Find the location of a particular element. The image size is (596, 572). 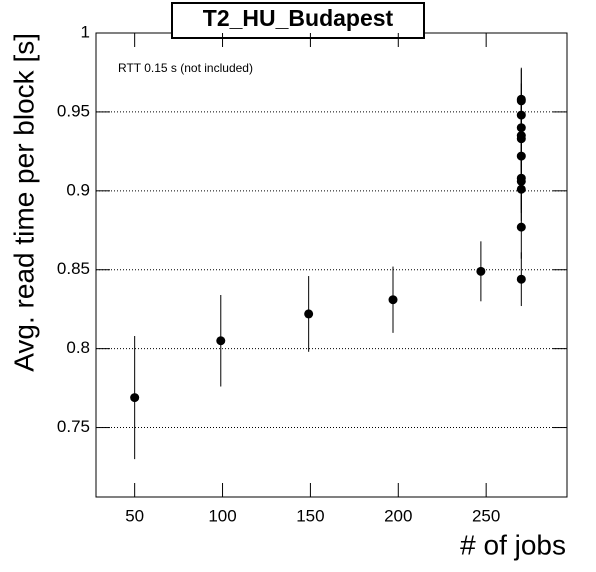

x-tick-label: 200 is located at coordinates (398, 515).